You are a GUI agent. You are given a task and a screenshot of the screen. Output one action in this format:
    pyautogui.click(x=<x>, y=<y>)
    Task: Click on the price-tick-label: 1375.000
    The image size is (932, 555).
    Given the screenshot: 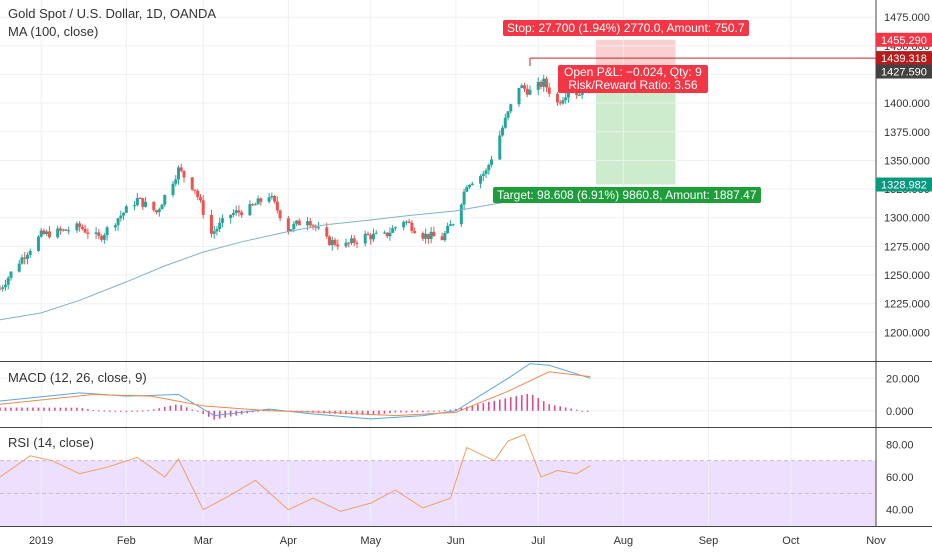 What is the action you would take?
    pyautogui.click(x=907, y=133)
    